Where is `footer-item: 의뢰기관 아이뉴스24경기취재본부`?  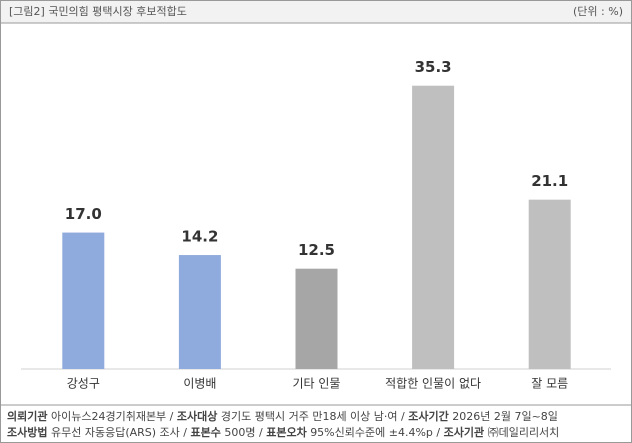
footer-item: 의뢰기관 아이뉴스24경기취재본부 is located at coordinates (86, 416).